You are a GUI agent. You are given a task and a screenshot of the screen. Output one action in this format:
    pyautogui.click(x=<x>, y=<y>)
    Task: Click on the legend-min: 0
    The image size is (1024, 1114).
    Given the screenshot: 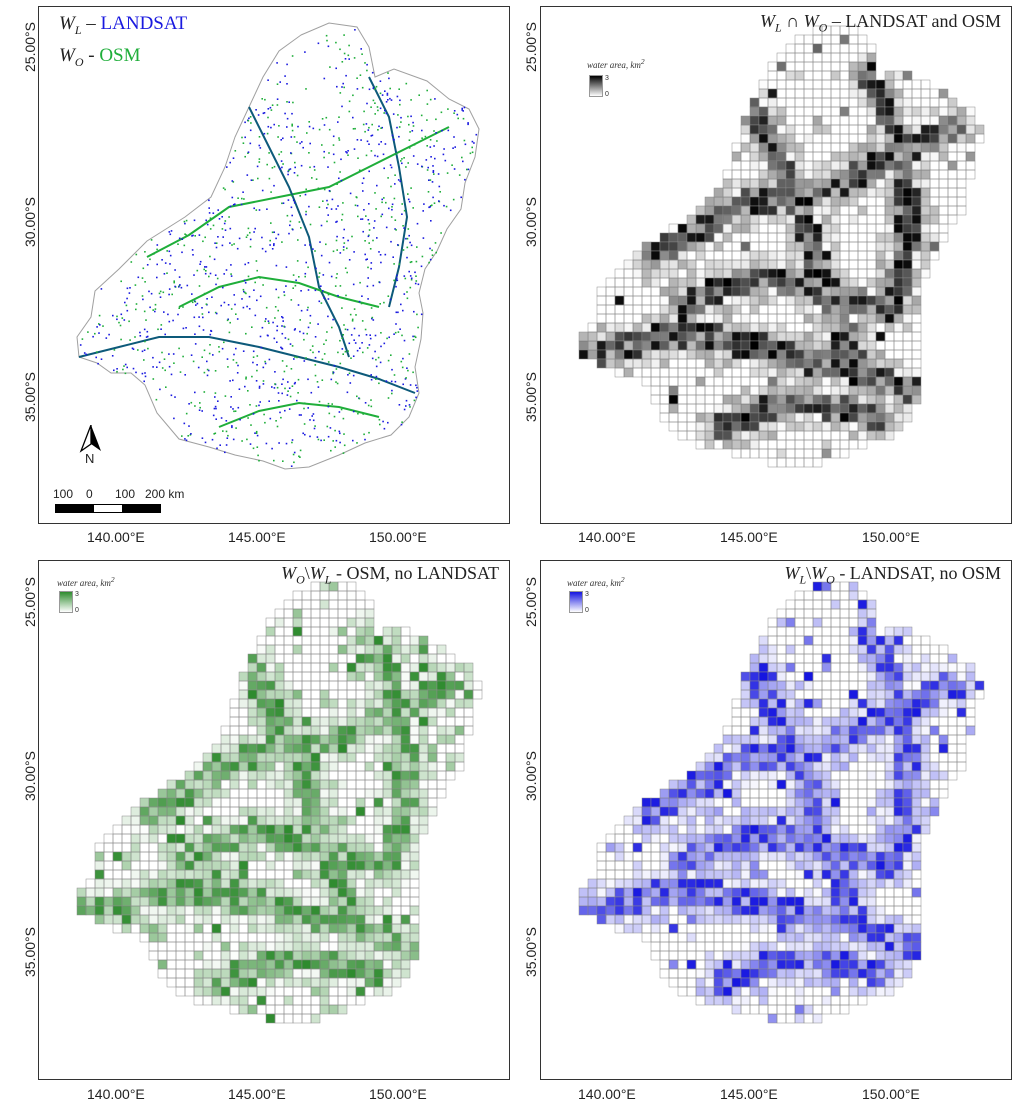 What is the action you would take?
    pyautogui.click(x=607, y=94)
    